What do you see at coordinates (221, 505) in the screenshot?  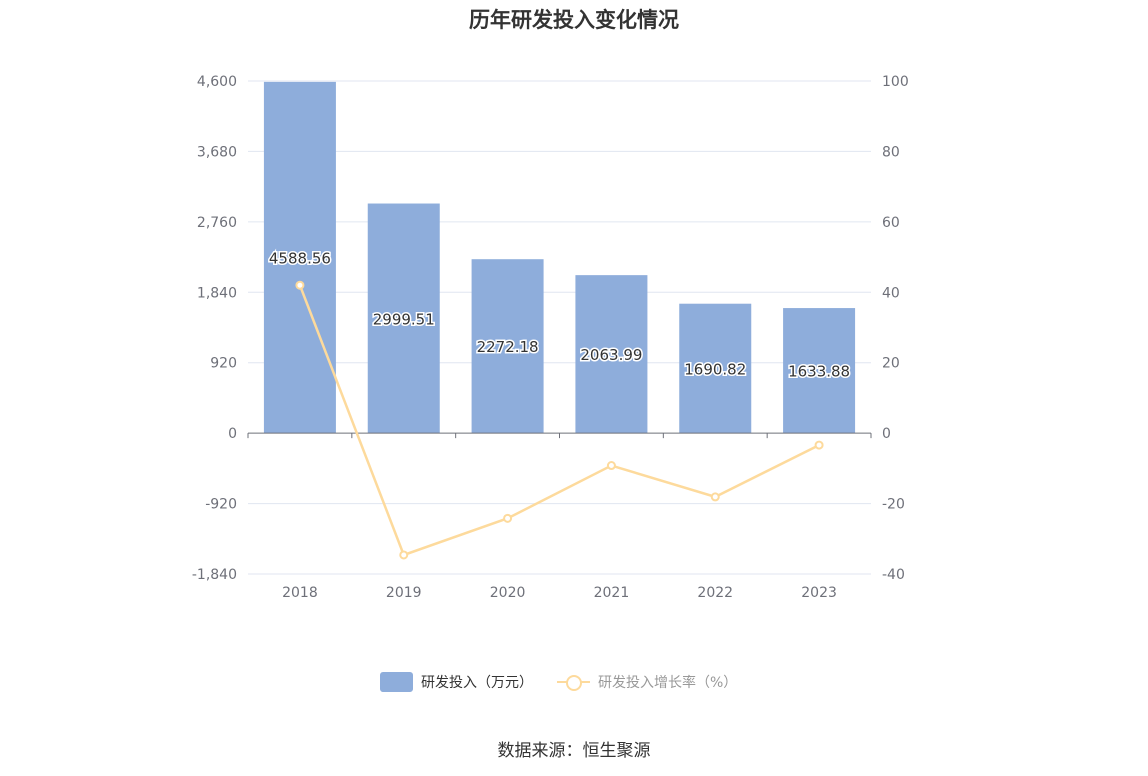 I see `left-axis-tick-label: -920` at bounding box center [221, 505].